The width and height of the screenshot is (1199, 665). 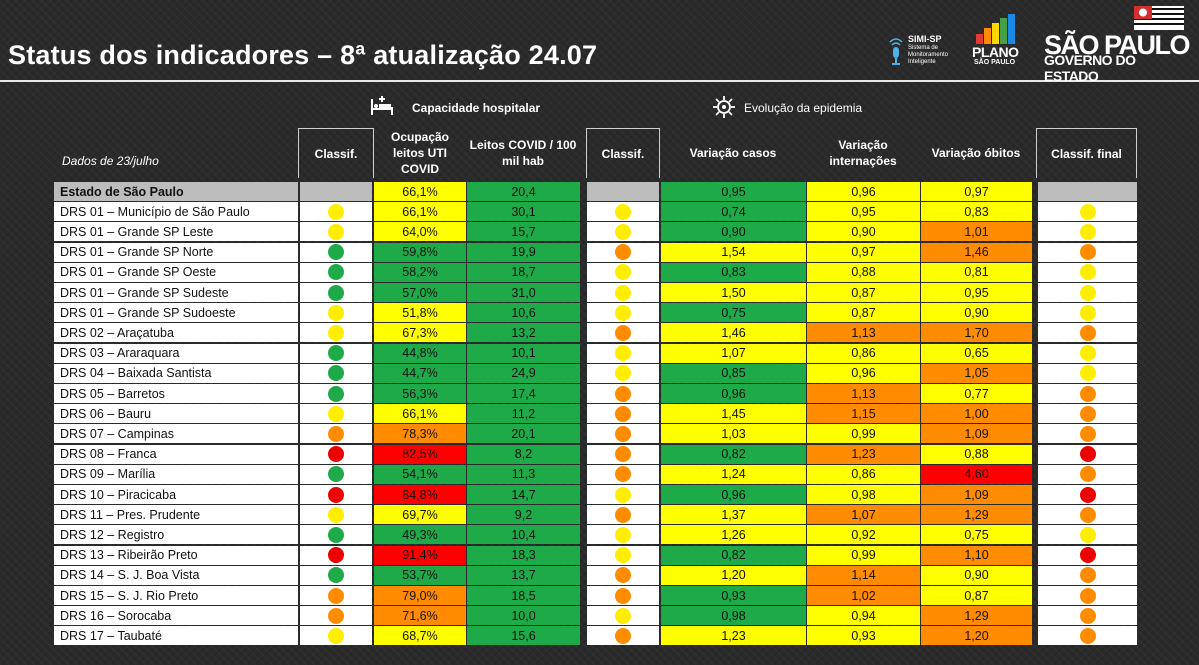 I want to click on casos-value: 0,95, so click(x=733, y=191).